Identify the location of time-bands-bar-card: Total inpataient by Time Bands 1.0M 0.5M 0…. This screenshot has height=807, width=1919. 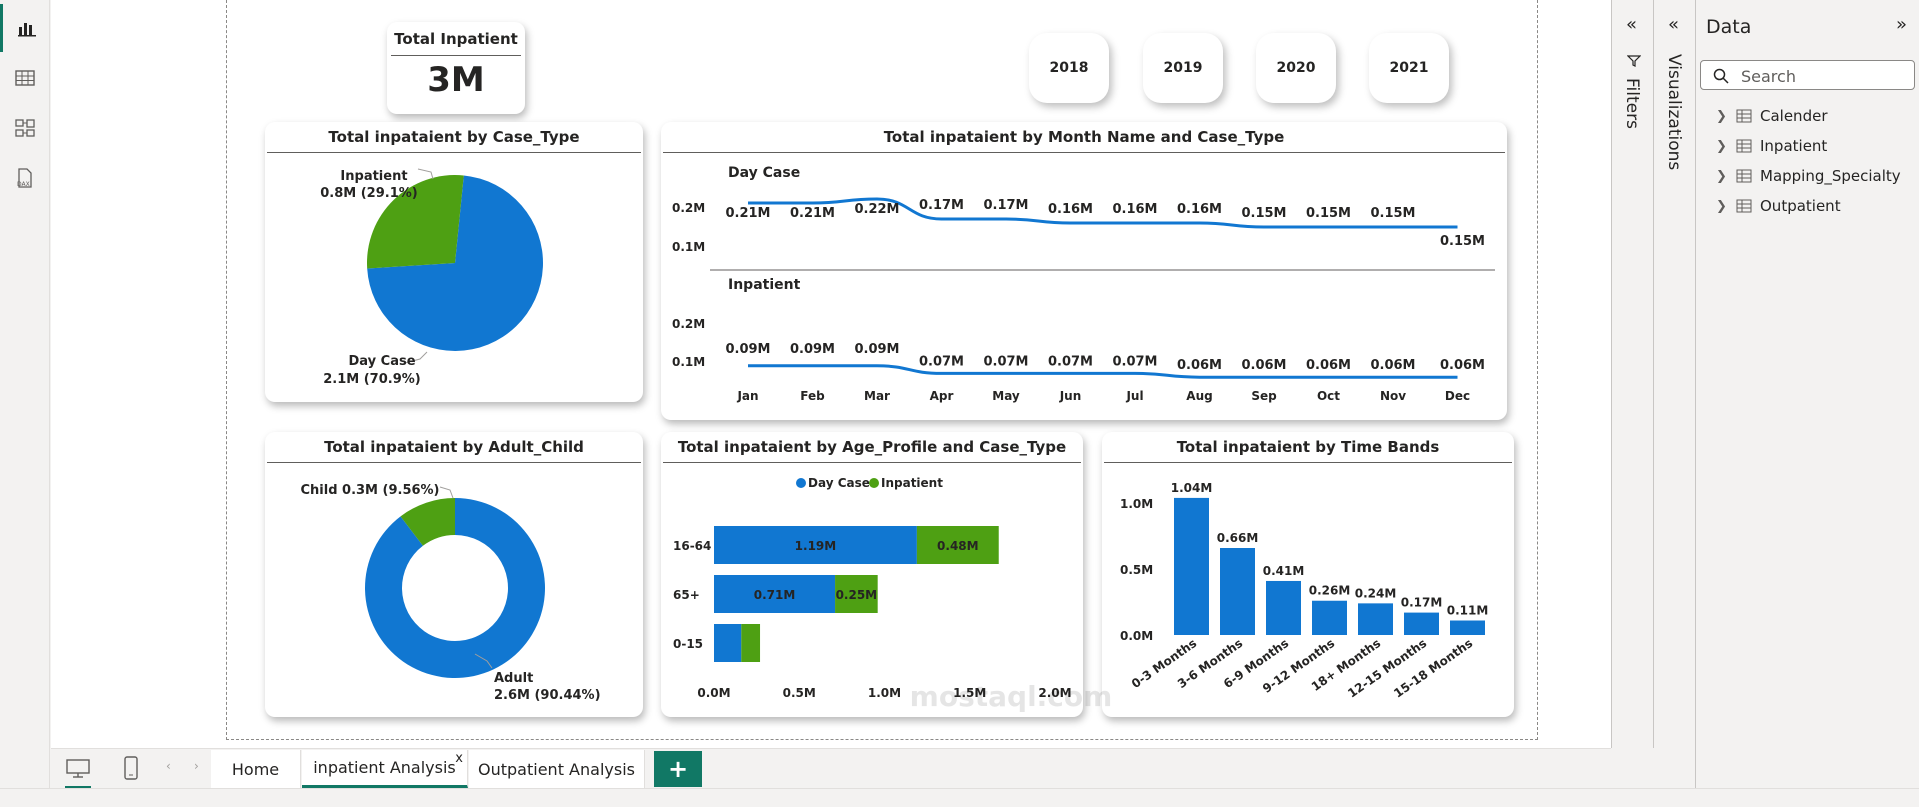
(1308, 574).